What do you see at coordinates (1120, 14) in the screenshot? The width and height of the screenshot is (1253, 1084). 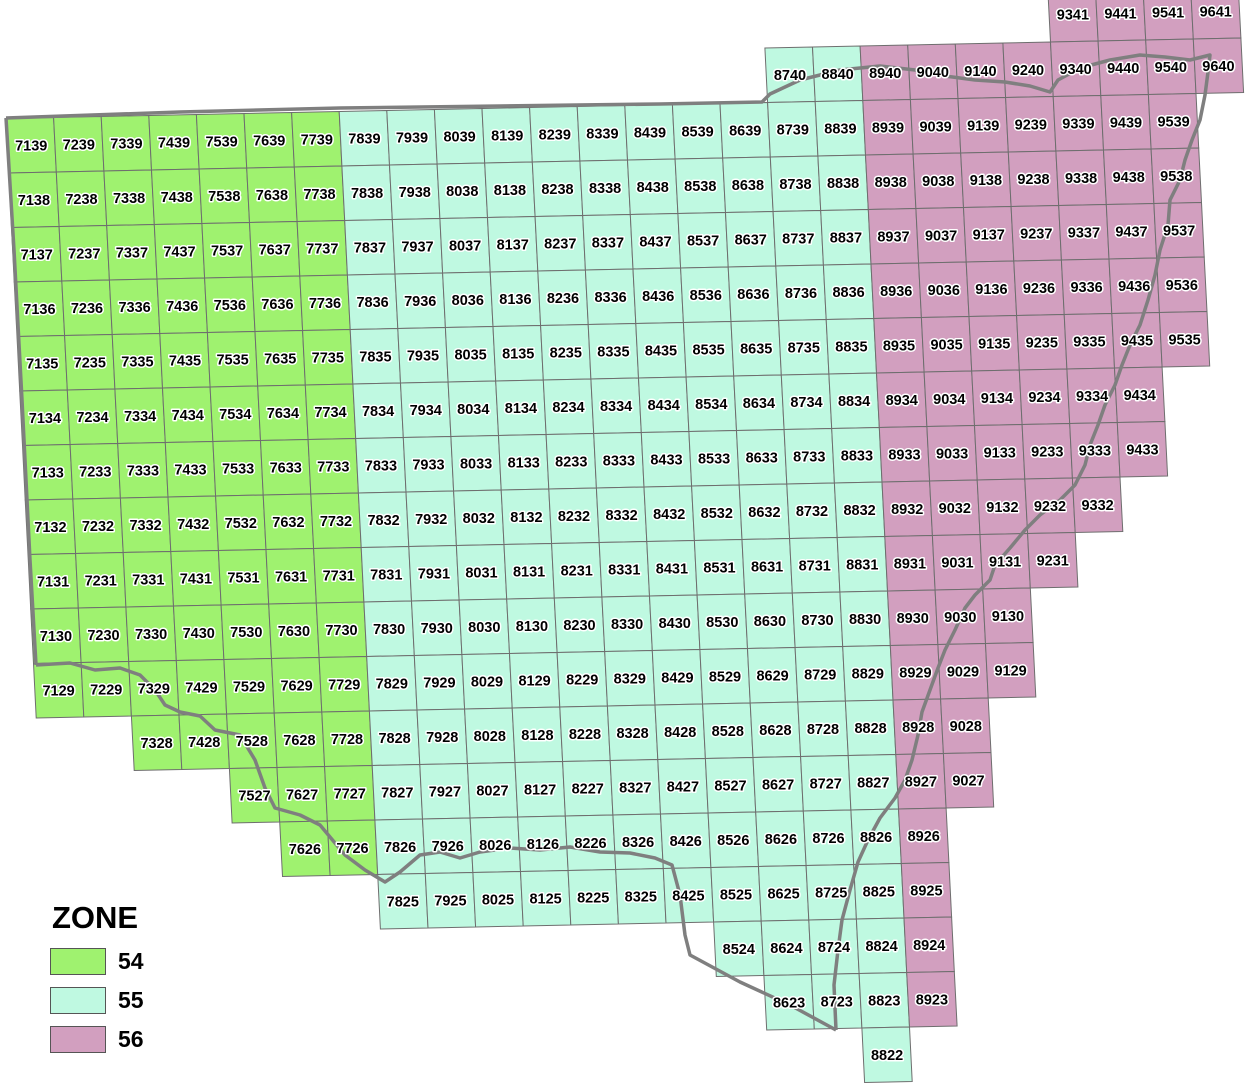 I see `map-sheet-label: 9441` at bounding box center [1120, 14].